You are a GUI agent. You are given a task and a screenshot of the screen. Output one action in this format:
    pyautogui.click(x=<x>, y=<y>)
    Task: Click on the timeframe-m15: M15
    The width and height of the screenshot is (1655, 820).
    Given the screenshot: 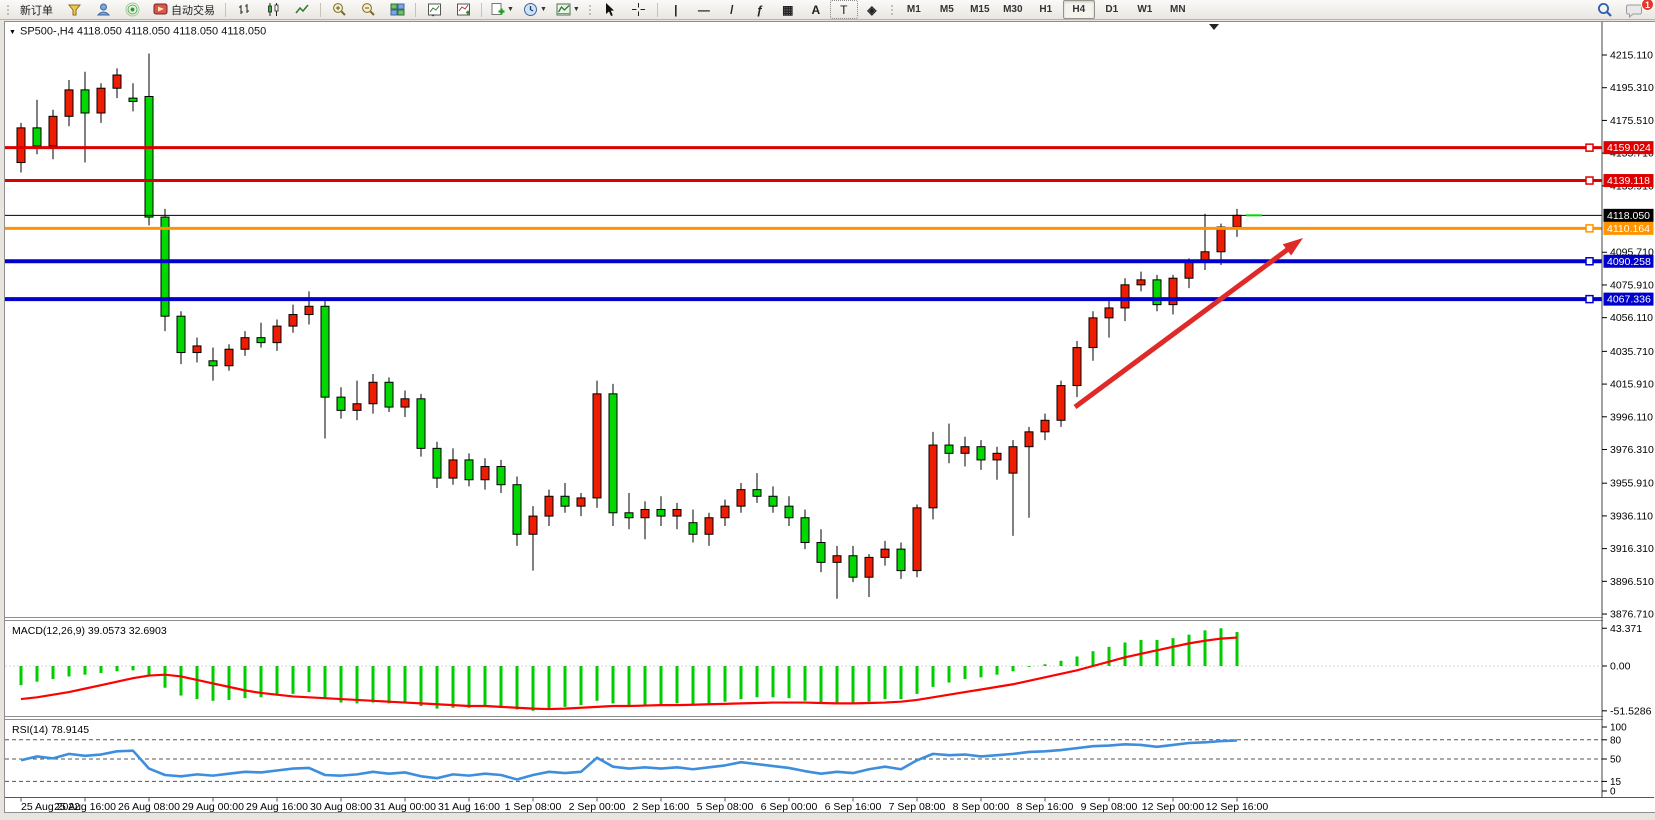 What is the action you would take?
    pyautogui.click(x=980, y=9)
    